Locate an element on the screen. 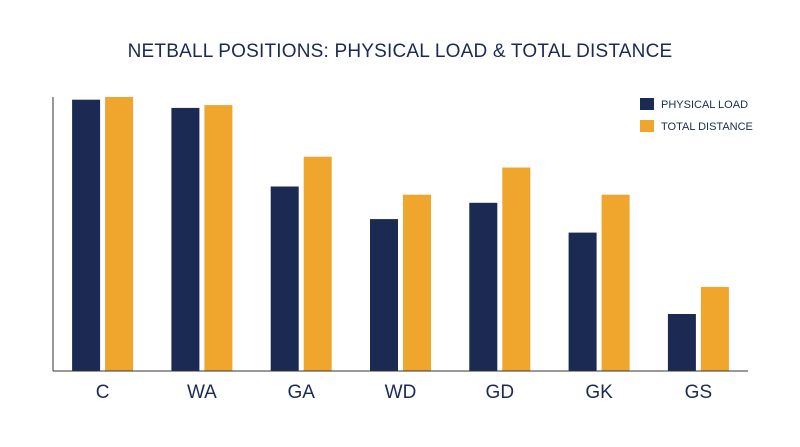 The width and height of the screenshot is (800, 447). category-labels: C WA GA WD GD GK GS is located at coordinates (404, 392).